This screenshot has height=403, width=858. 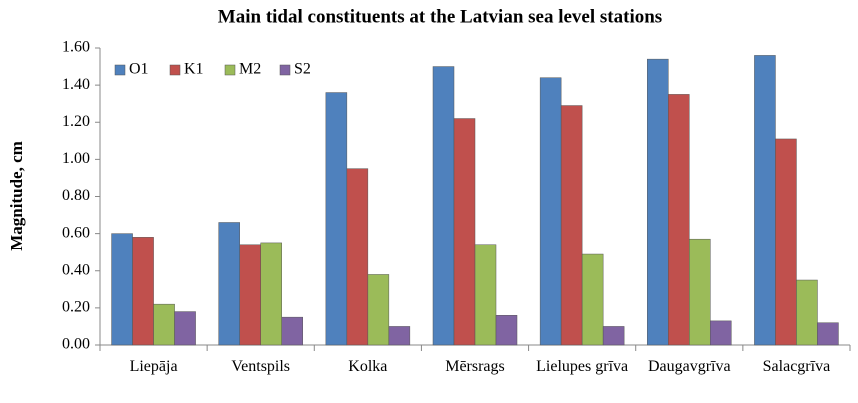 I want to click on x-tick-label: Liepāja, so click(x=153, y=366).